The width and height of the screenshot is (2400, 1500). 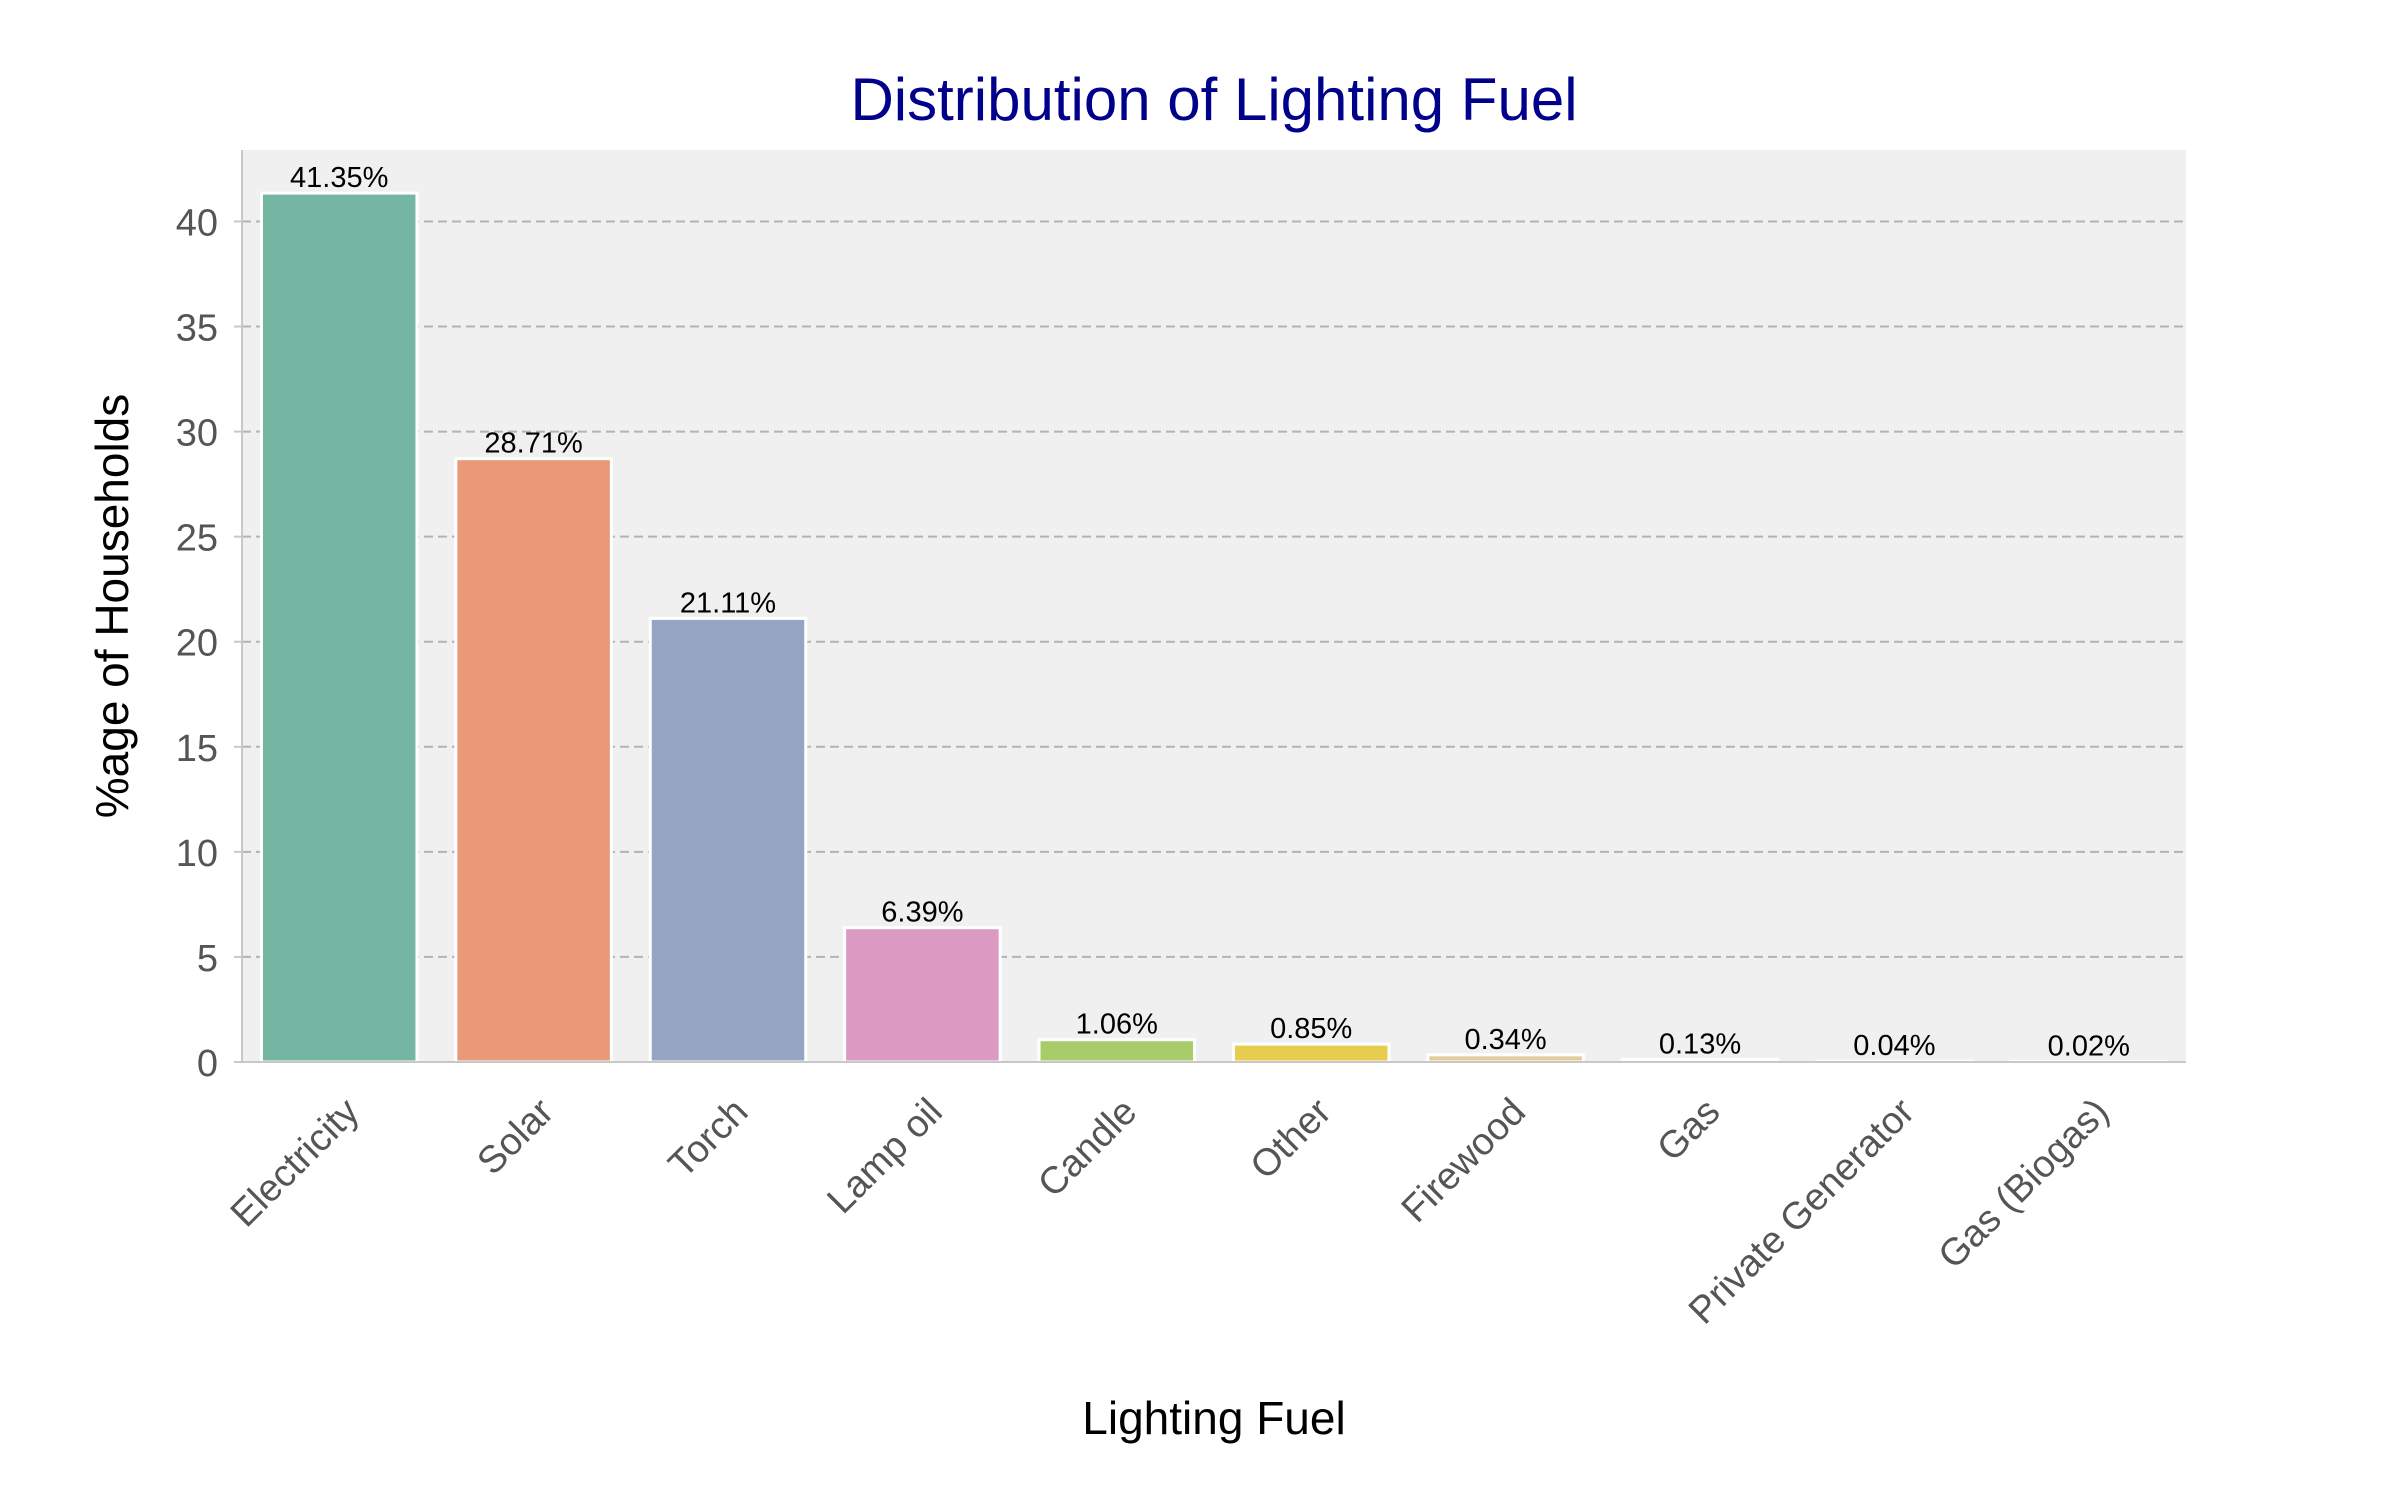 What do you see at coordinates (197, 644) in the screenshot?
I see `y-tick-label: 20` at bounding box center [197, 644].